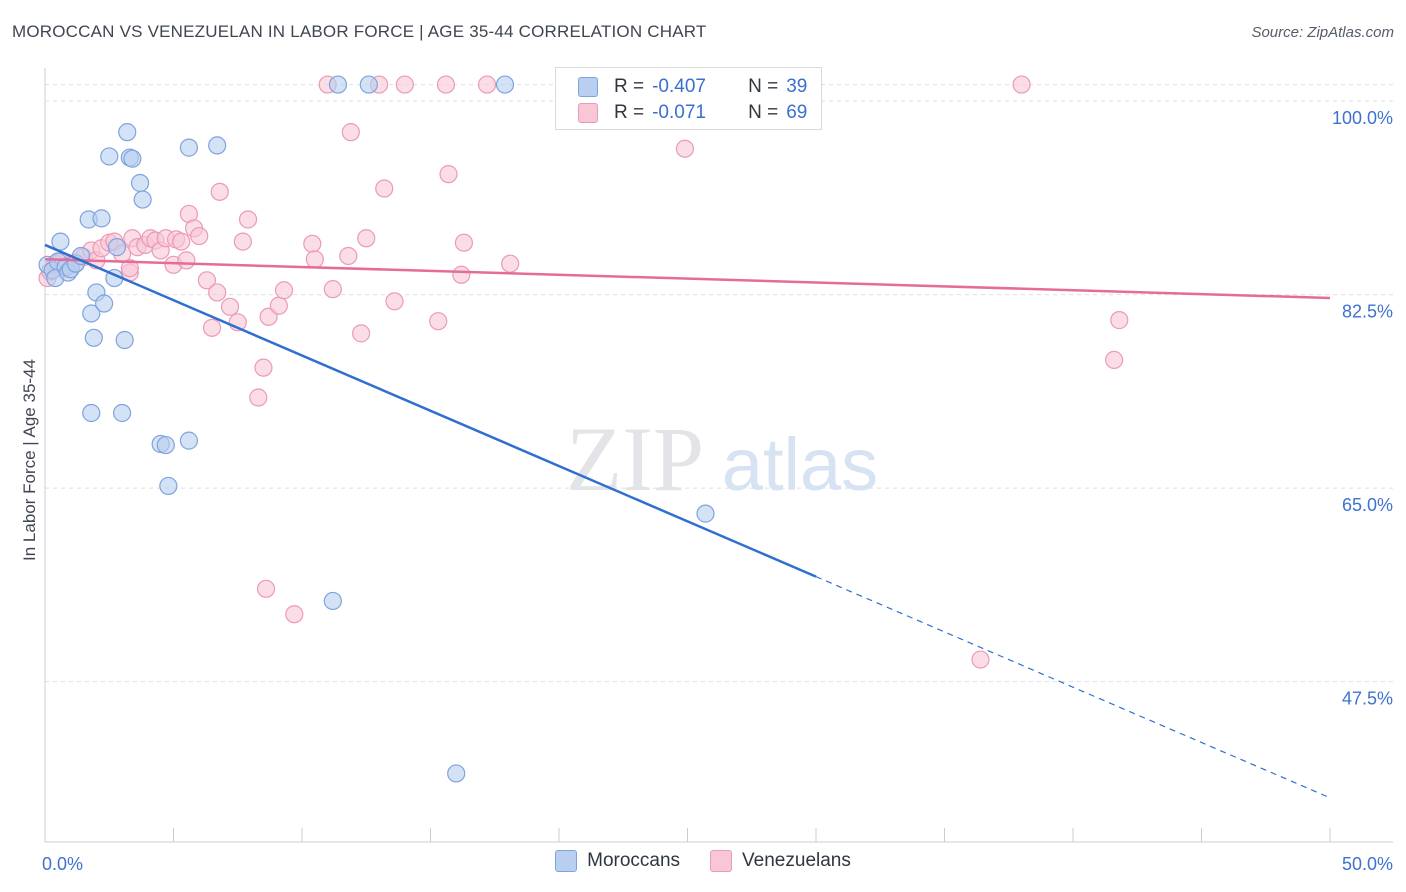 The width and height of the screenshot is (1406, 892). Describe the element at coordinates (1367, 505) in the screenshot. I see `y-tick-label: 65.0%` at that location.